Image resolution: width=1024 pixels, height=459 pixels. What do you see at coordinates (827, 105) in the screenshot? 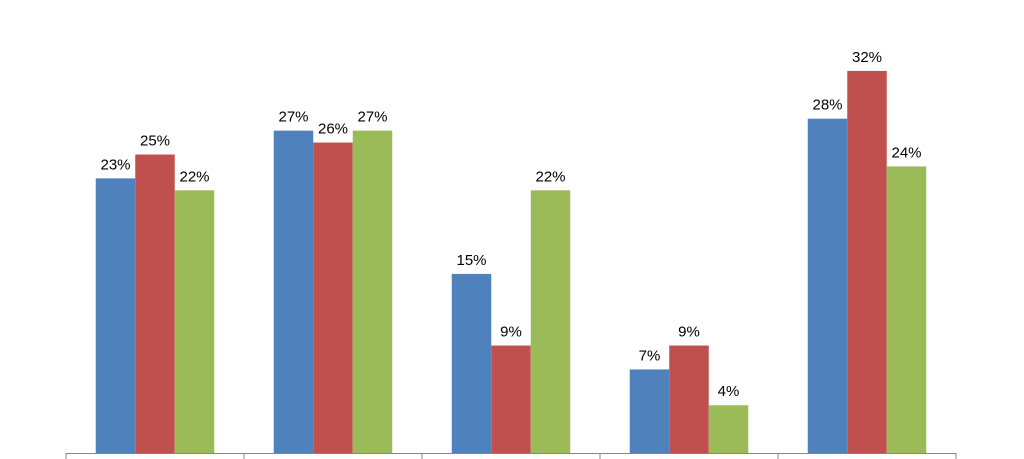
I see `data-label: 28%` at bounding box center [827, 105].